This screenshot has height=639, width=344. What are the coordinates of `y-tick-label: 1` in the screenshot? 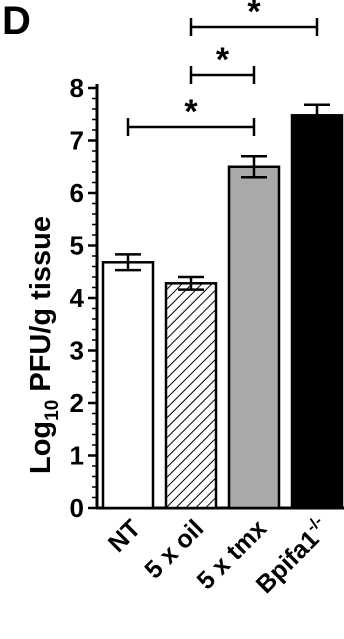 It's located at (77, 456).